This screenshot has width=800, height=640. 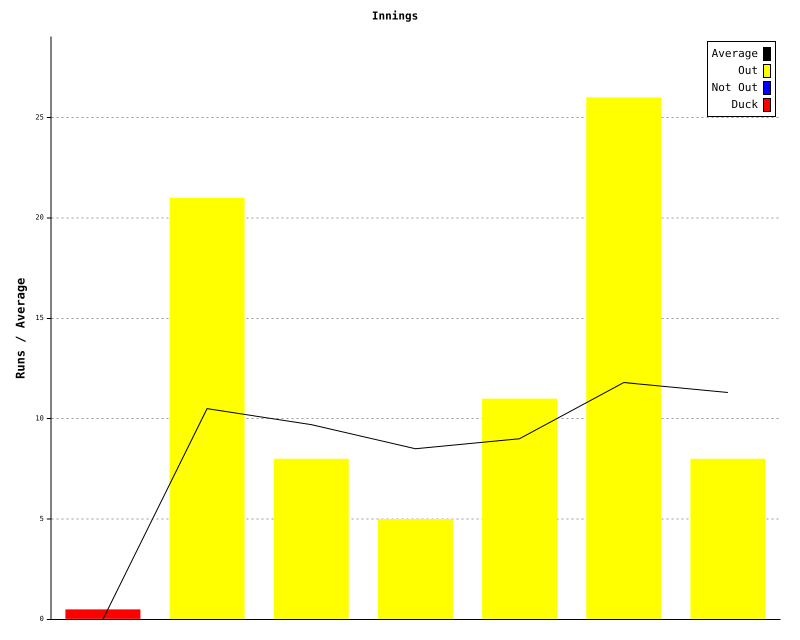 I want to click on chart-title: Innings, so click(x=395, y=15).